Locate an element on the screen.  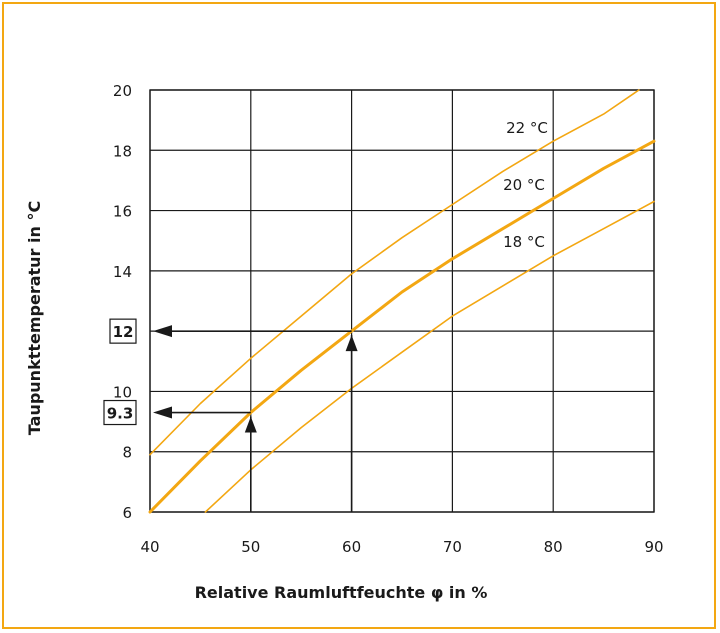
x-tick-label-50: 50 is located at coordinates (250, 547).